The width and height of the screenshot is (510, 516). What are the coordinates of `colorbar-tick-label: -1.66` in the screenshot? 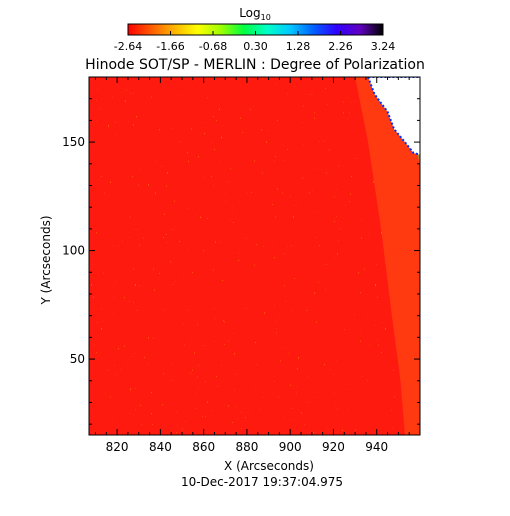 It's located at (170, 46).